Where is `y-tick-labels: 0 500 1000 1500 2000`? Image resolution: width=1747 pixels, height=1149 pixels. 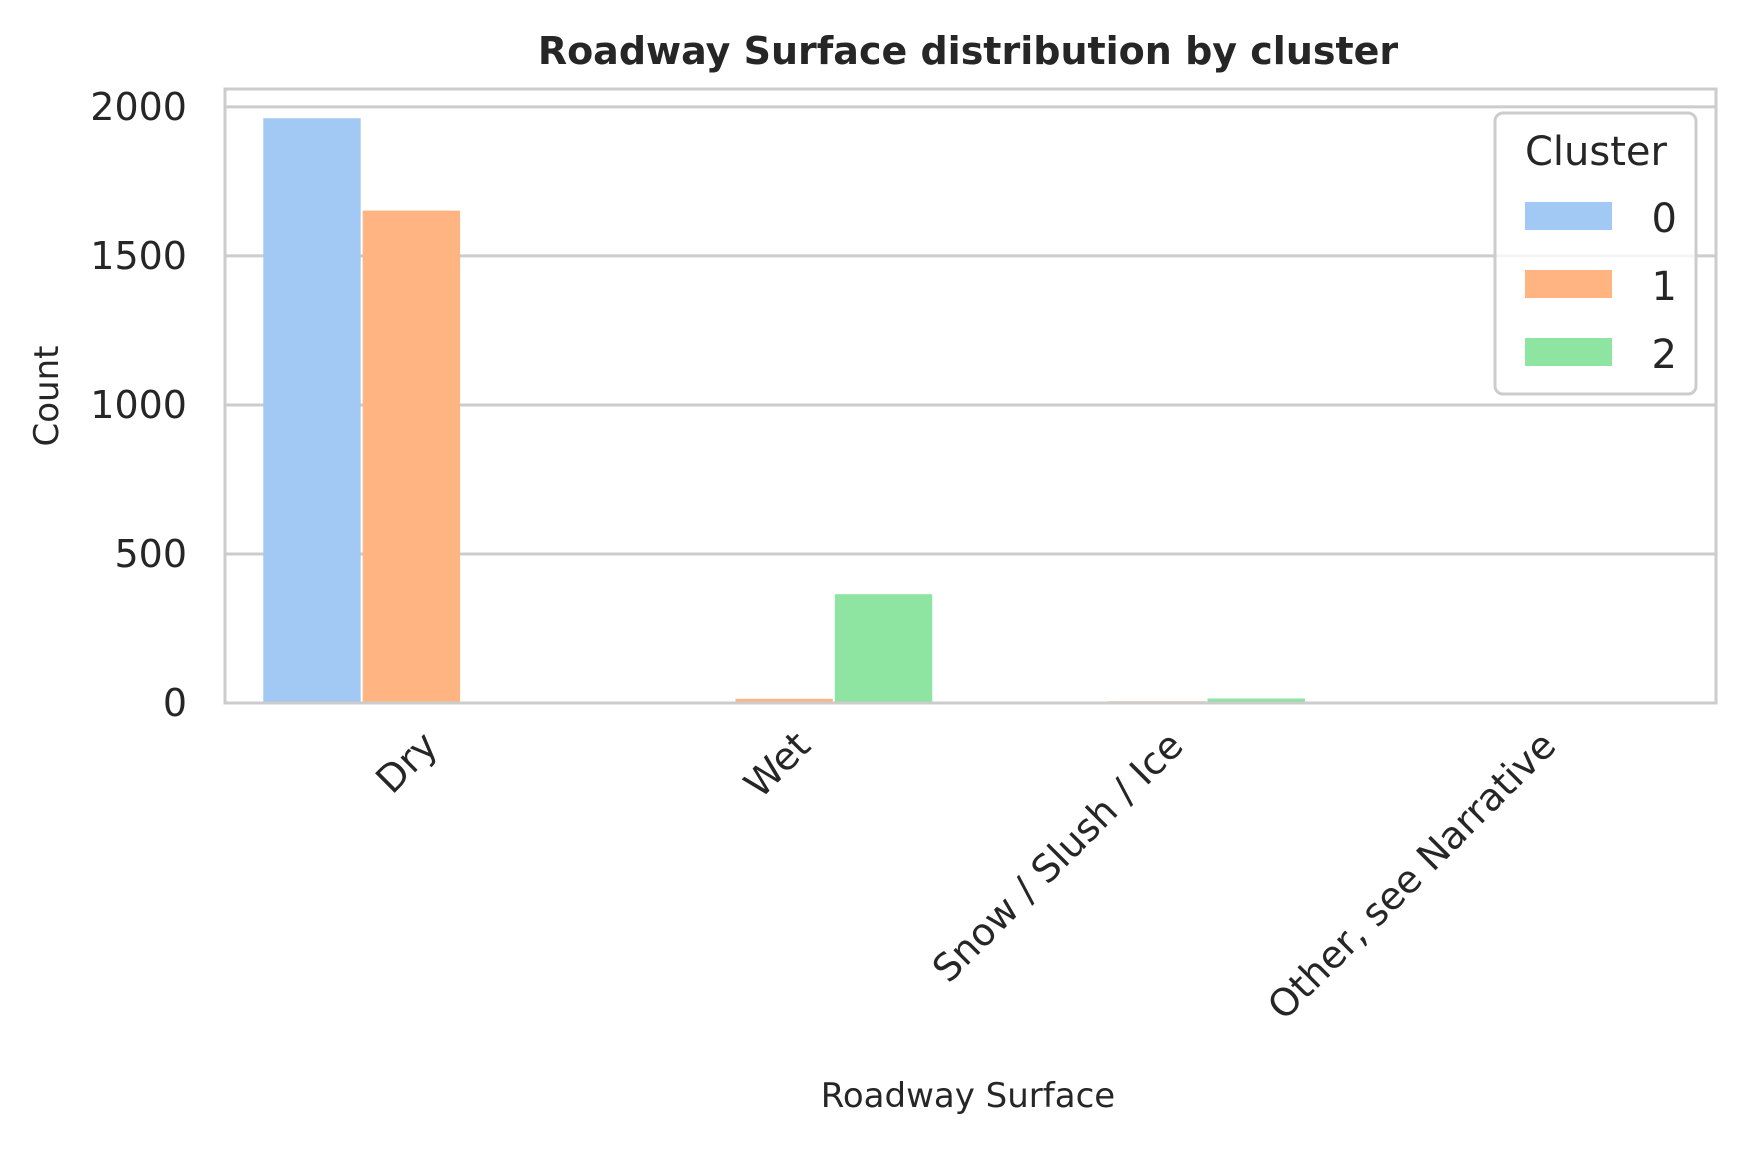 y-tick-labels: 0 500 1000 1500 2000 is located at coordinates (138, 405).